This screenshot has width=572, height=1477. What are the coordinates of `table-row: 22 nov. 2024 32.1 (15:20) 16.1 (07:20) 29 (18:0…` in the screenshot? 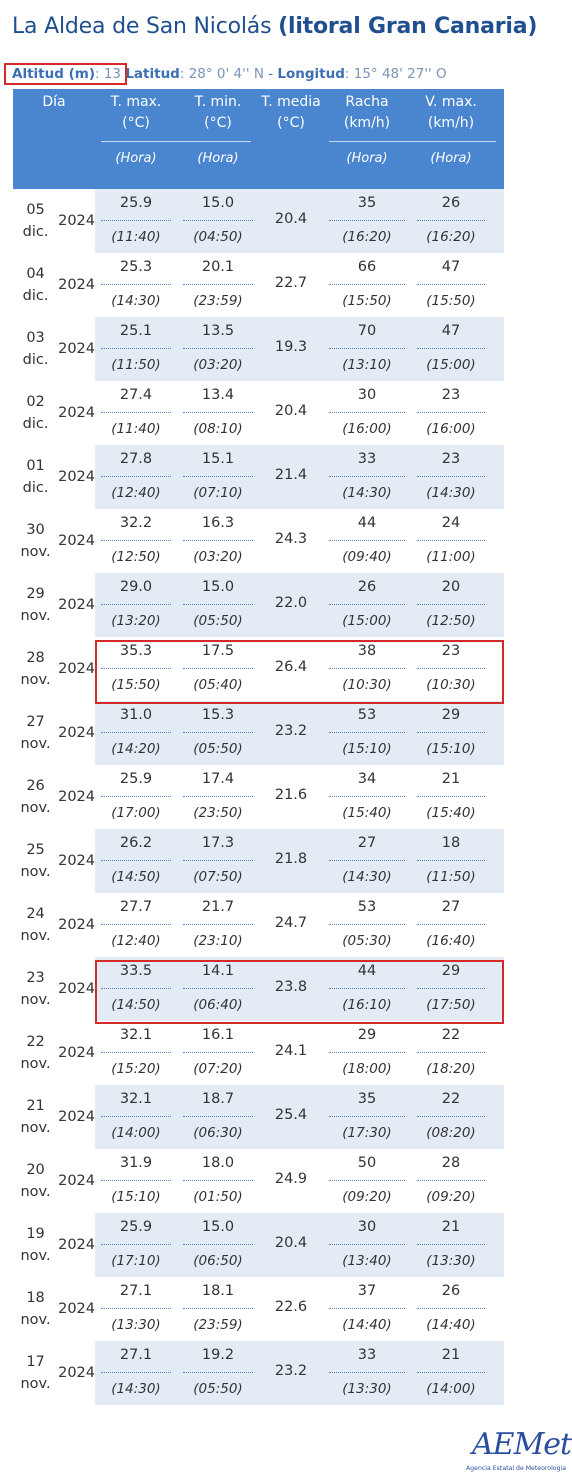 It's located at (258, 1053).